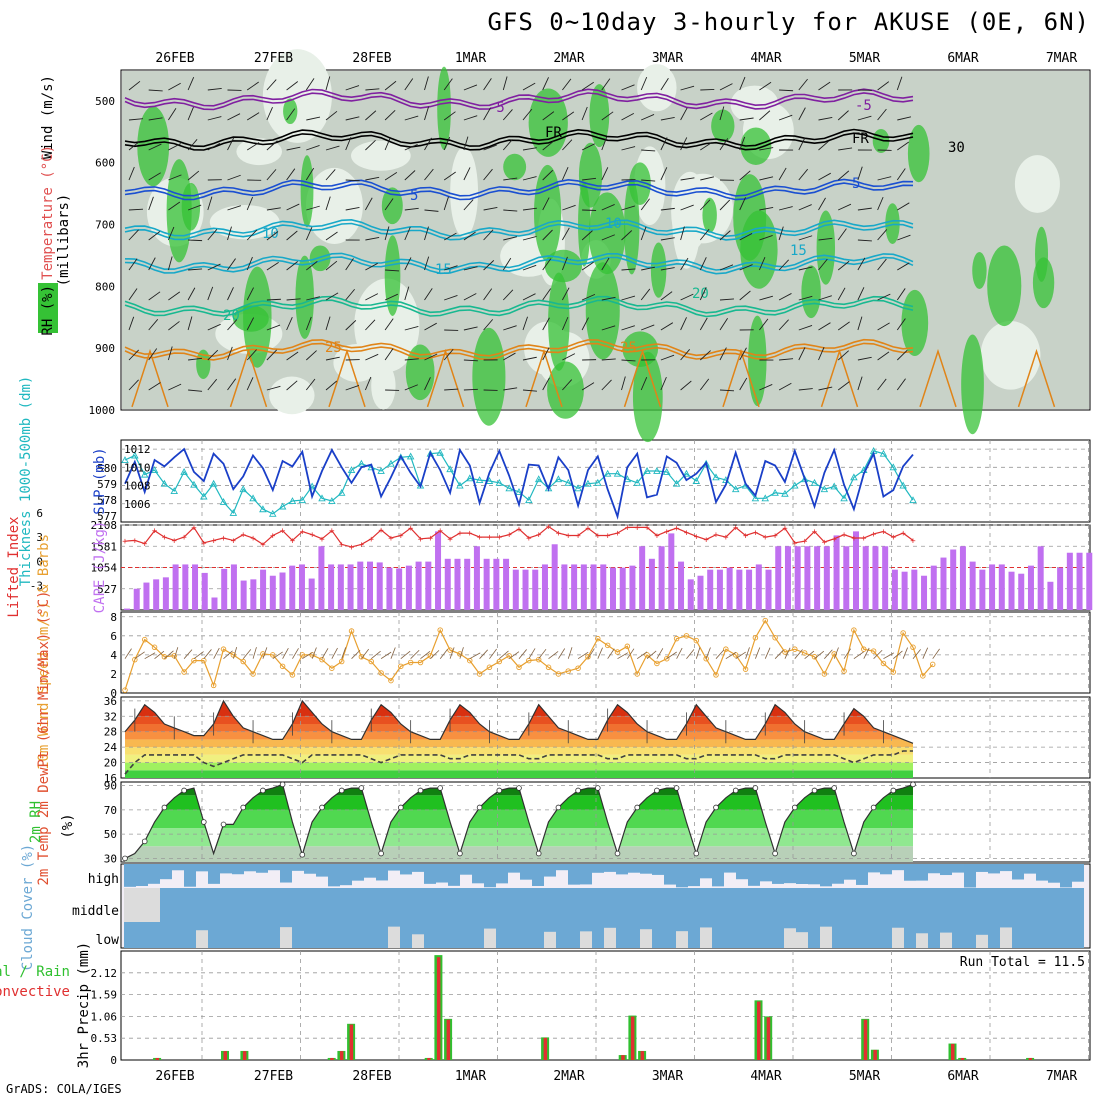  What do you see at coordinates (519, 758) in the screenshot?
I see `temp-band` at bounding box center [519, 758].